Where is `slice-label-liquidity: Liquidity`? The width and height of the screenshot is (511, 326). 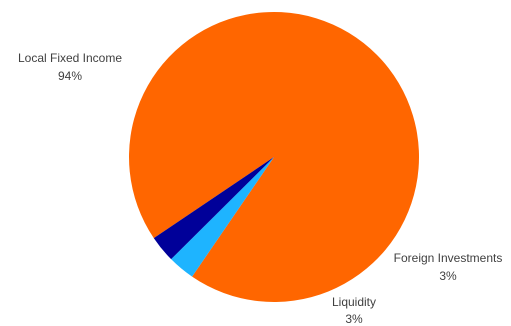 slice-label-liquidity: Liquidity is located at coordinates (354, 302).